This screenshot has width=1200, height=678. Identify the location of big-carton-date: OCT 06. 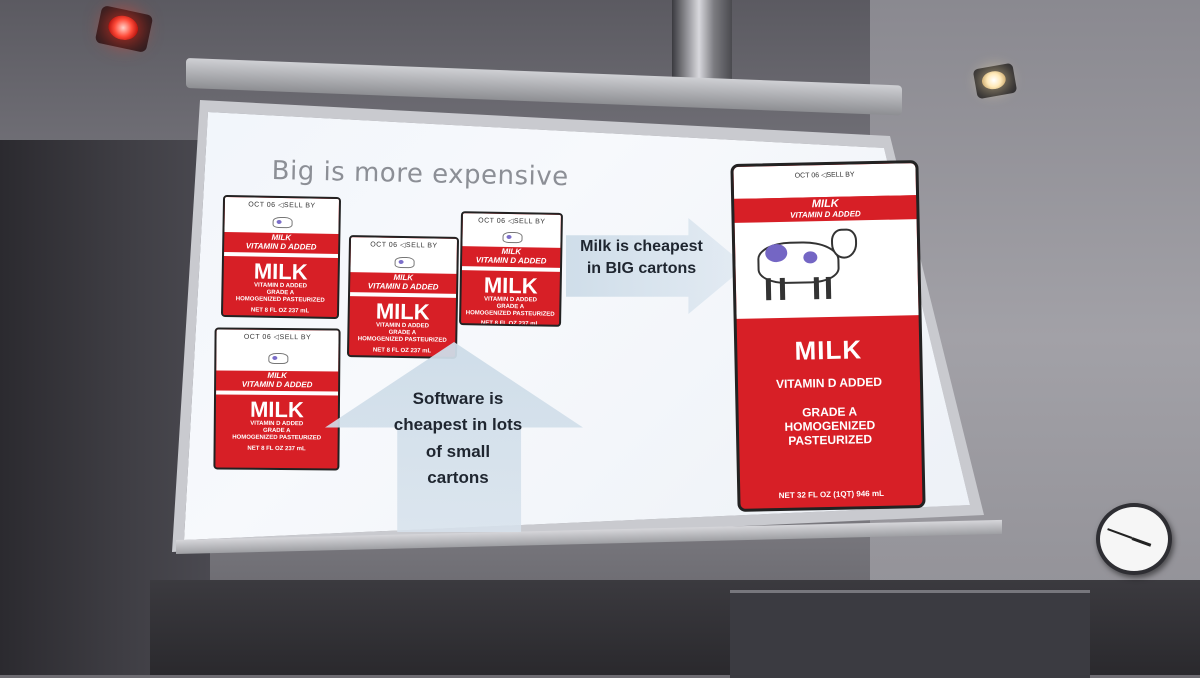
(807, 176).